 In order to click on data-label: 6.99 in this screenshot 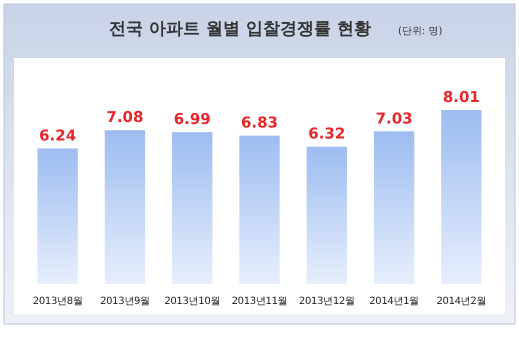, I will do `click(192, 119)`.